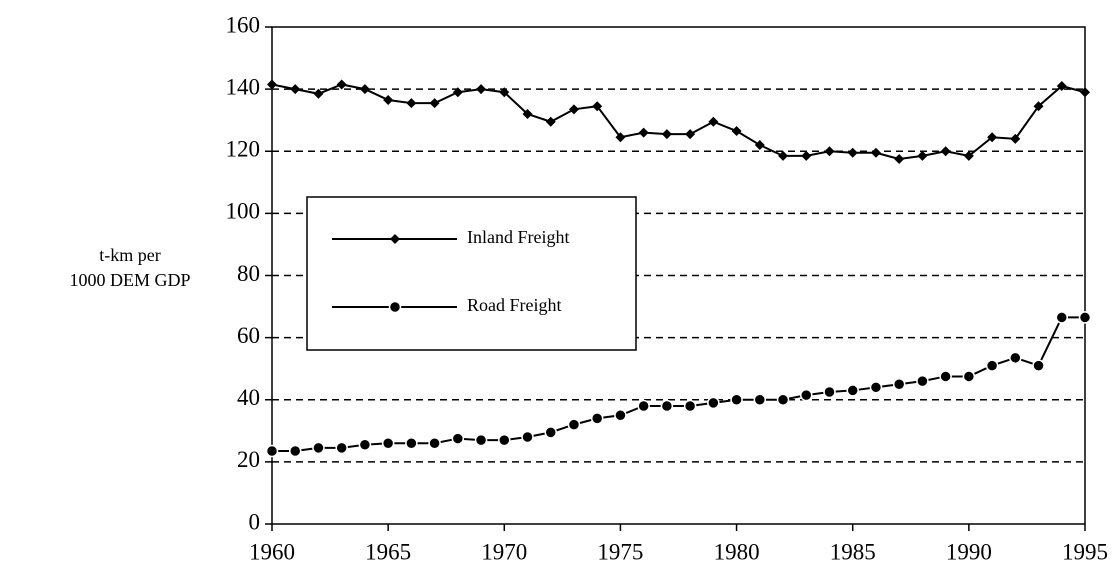 The height and width of the screenshot is (577, 1117). I want to click on y-tick-label: 20, so click(248, 459).